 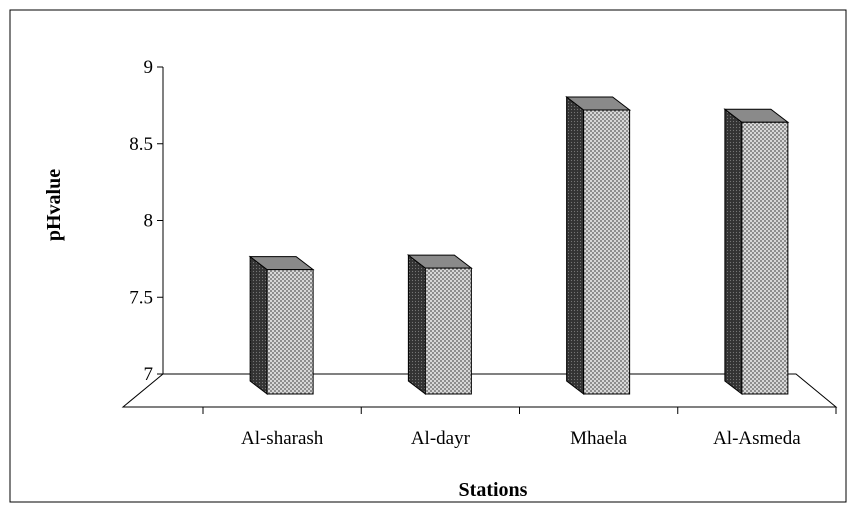 What do you see at coordinates (149, 67) in the screenshot?
I see `y-tick-label: 9` at bounding box center [149, 67].